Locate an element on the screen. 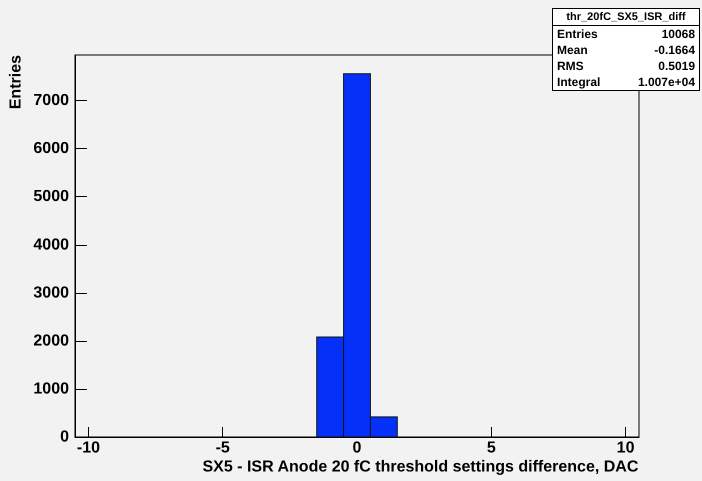 This screenshot has width=702, height=481. x-tick-label: -5 is located at coordinates (223, 448).